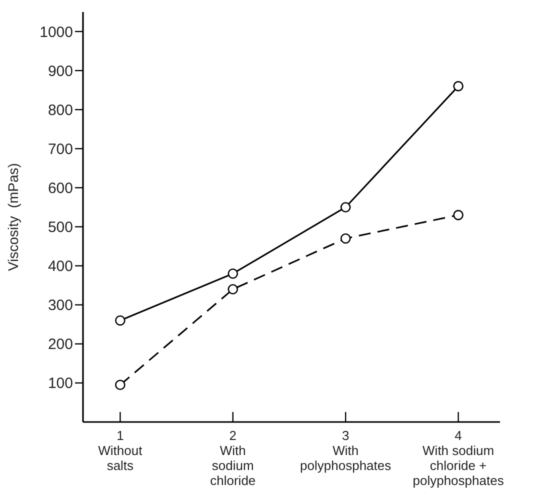 Image resolution: width=560 pixels, height=491 pixels. Describe the element at coordinates (346, 450) in the screenshot. I see `x-tick-label: 3 With polyphosphates` at that location.